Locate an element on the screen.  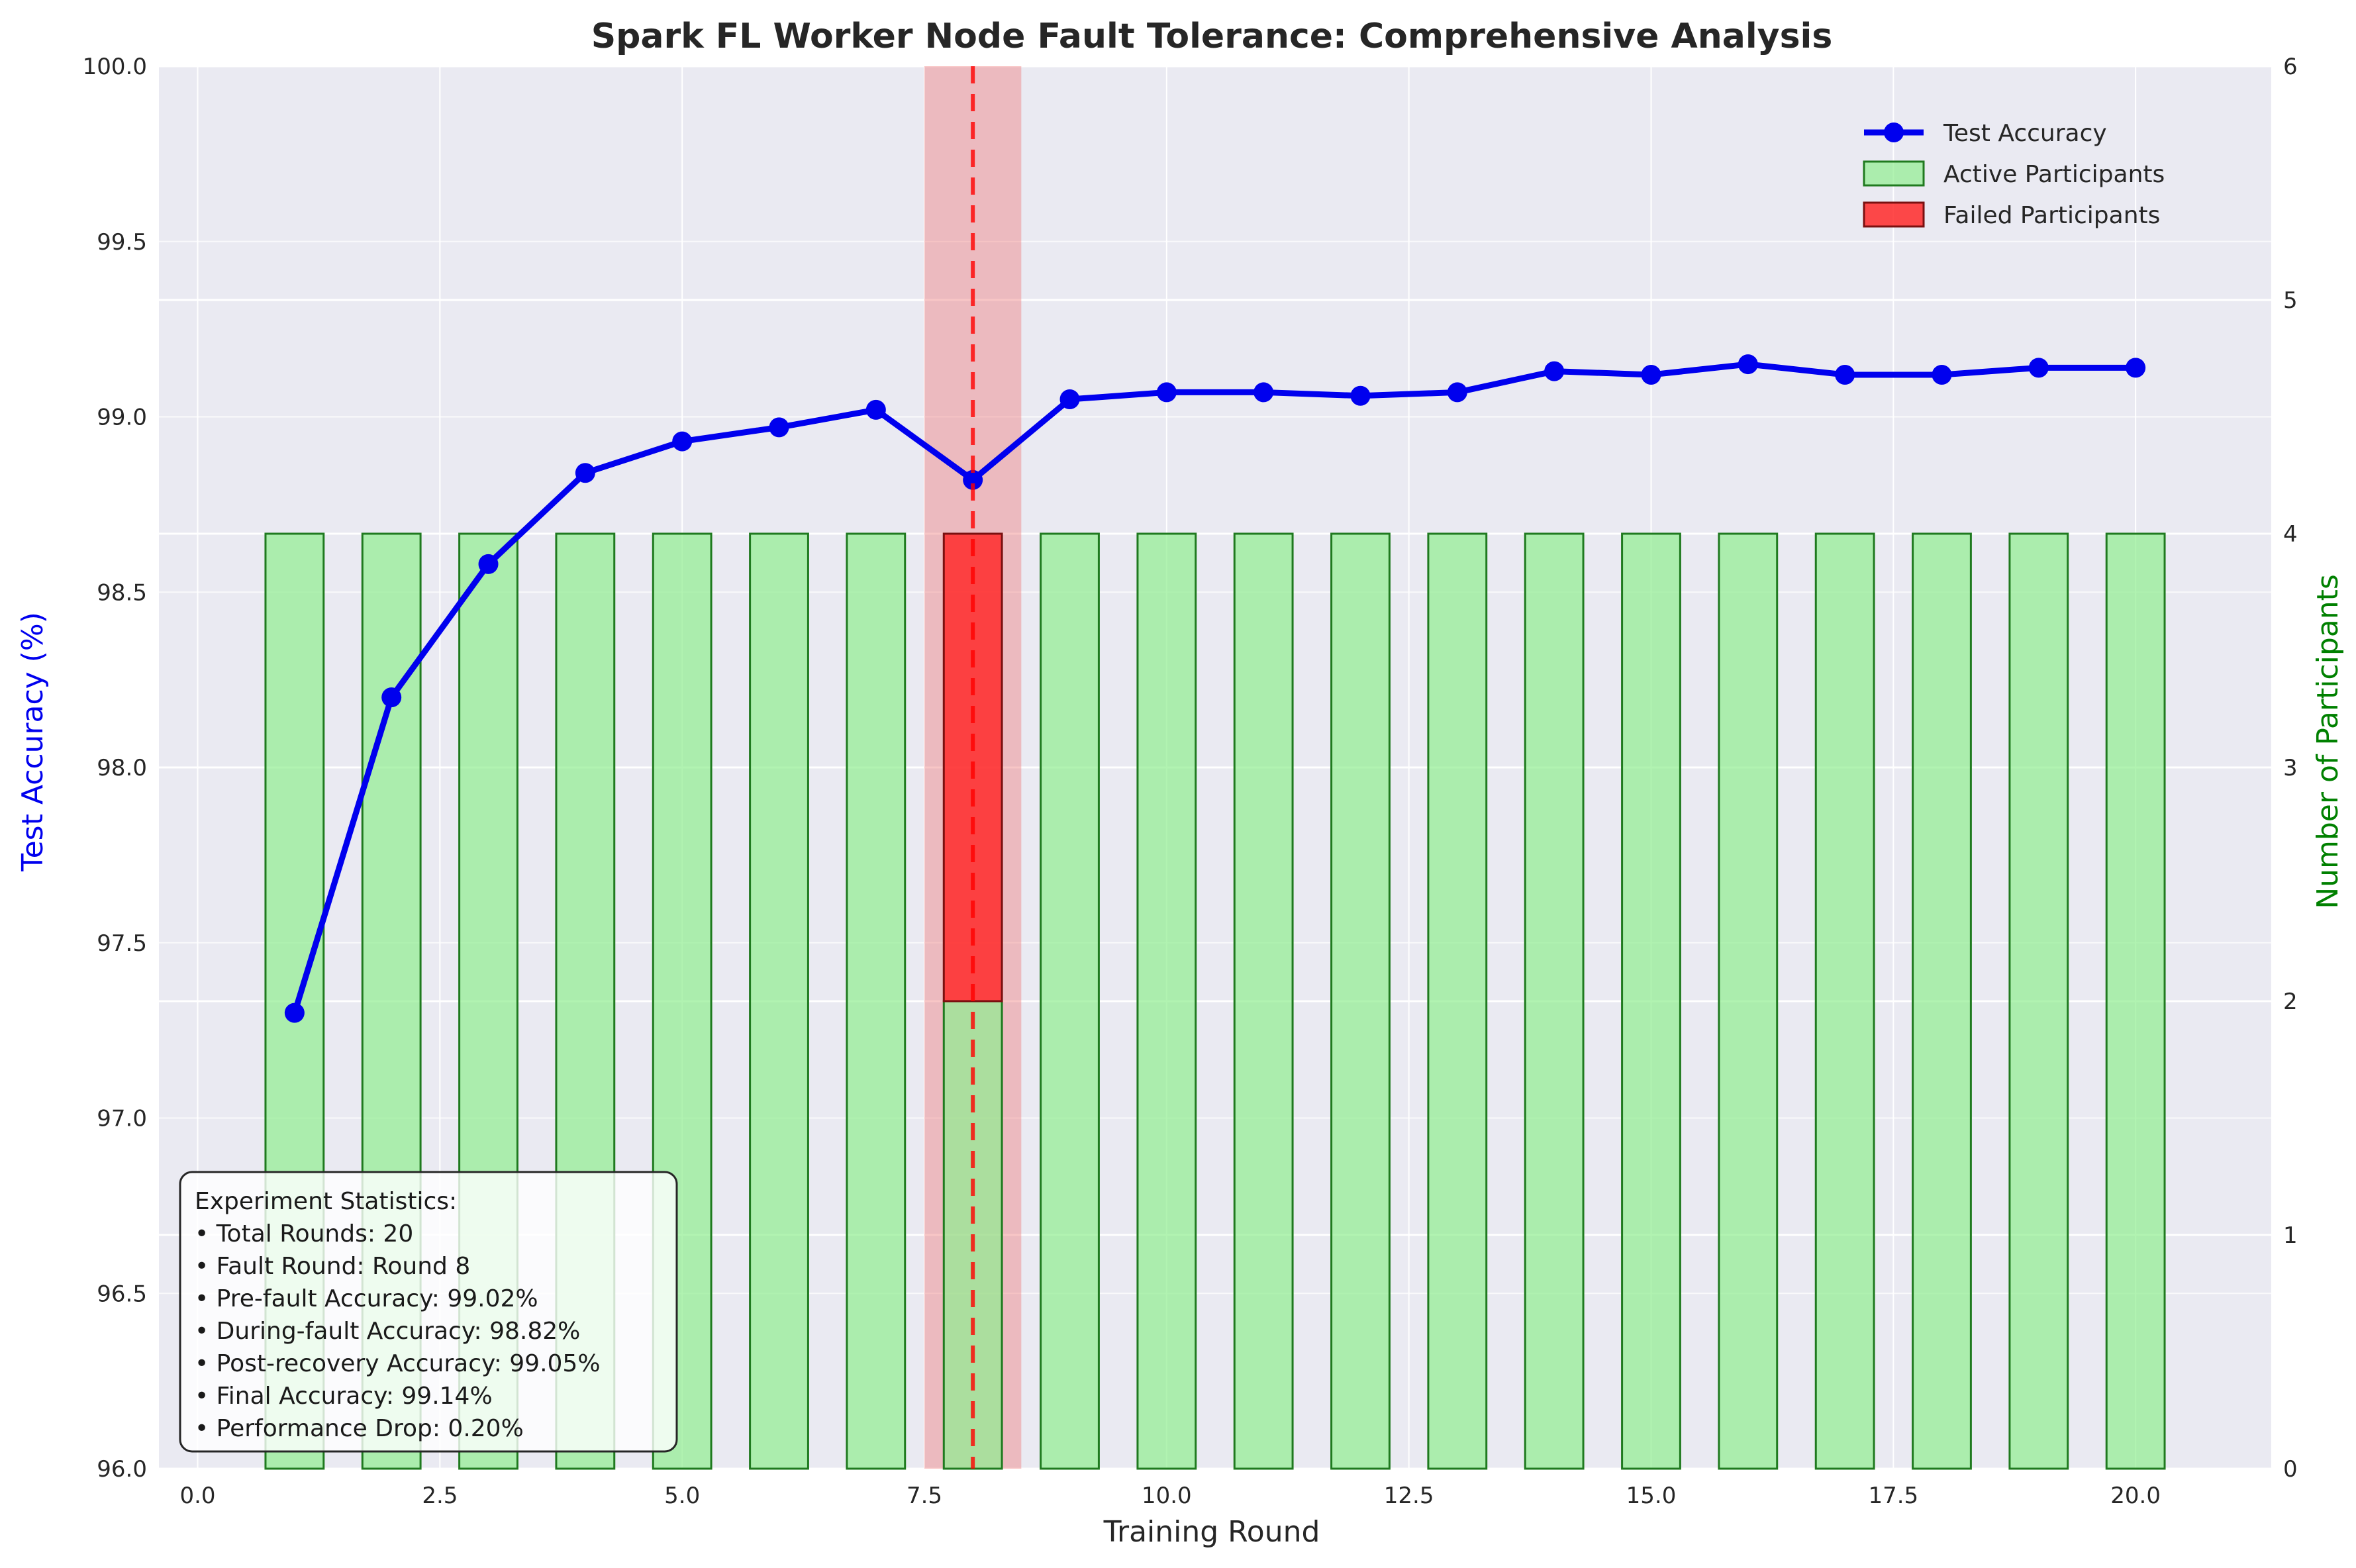
y-right-tick-label: 4 is located at coordinates (2291, 534).